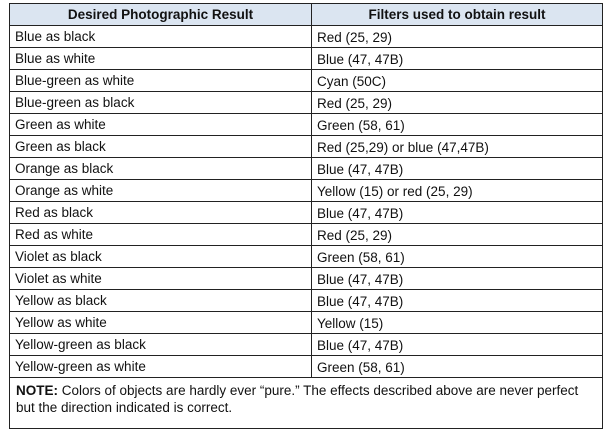 The height and width of the screenshot is (429, 610). What do you see at coordinates (160, 102) in the screenshot?
I see `result-cell: Blue-green as black` at bounding box center [160, 102].